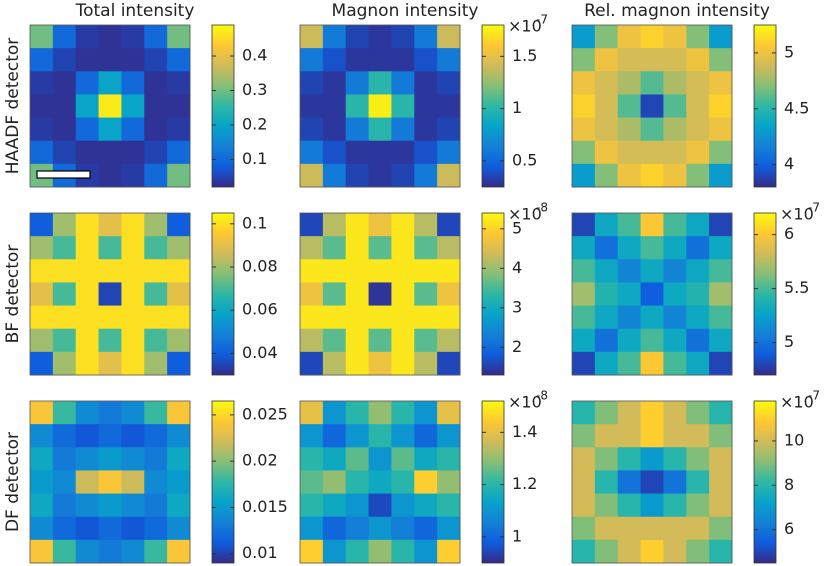 The width and height of the screenshot is (831, 566). I want to click on colorbar-tick-label: 0.02, so click(260, 460).